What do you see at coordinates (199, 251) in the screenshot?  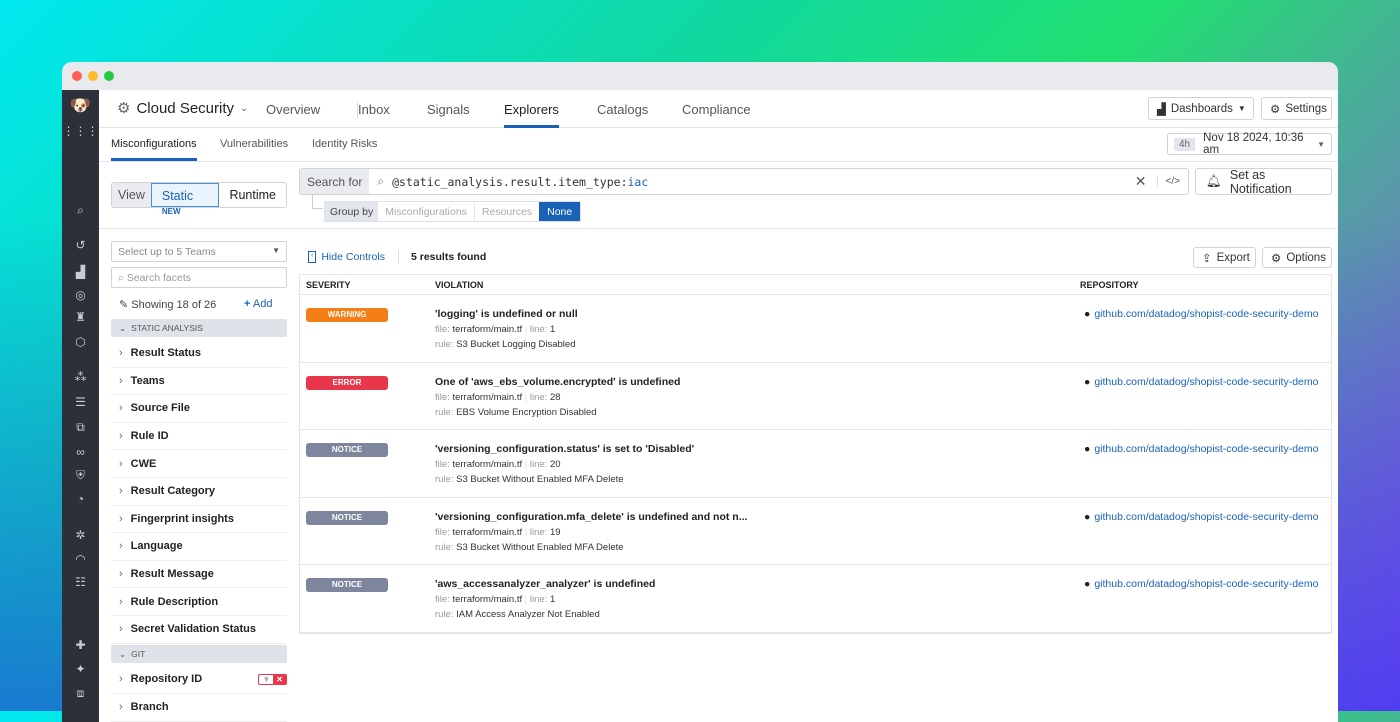 I see `teams-select: Select up to 5 Teams ▼` at bounding box center [199, 251].